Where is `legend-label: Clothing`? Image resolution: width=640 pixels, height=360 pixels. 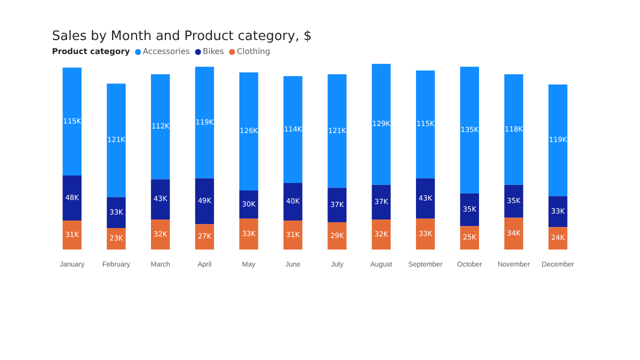 legend-label: Clothing is located at coordinates (253, 51).